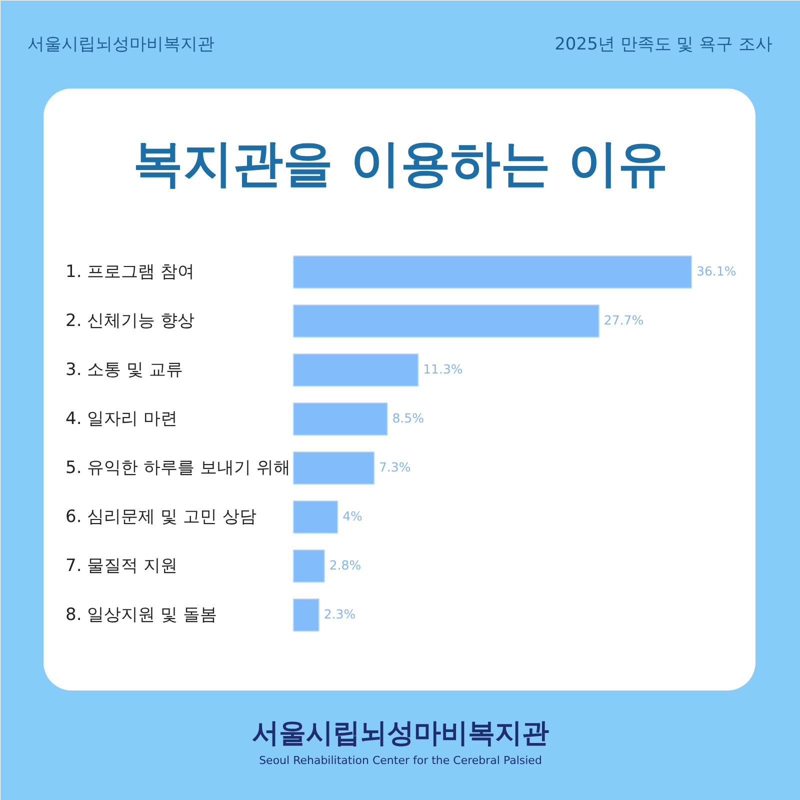 The height and width of the screenshot is (800, 800). I want to click on data-label: 8.5%, so click(408, 418).